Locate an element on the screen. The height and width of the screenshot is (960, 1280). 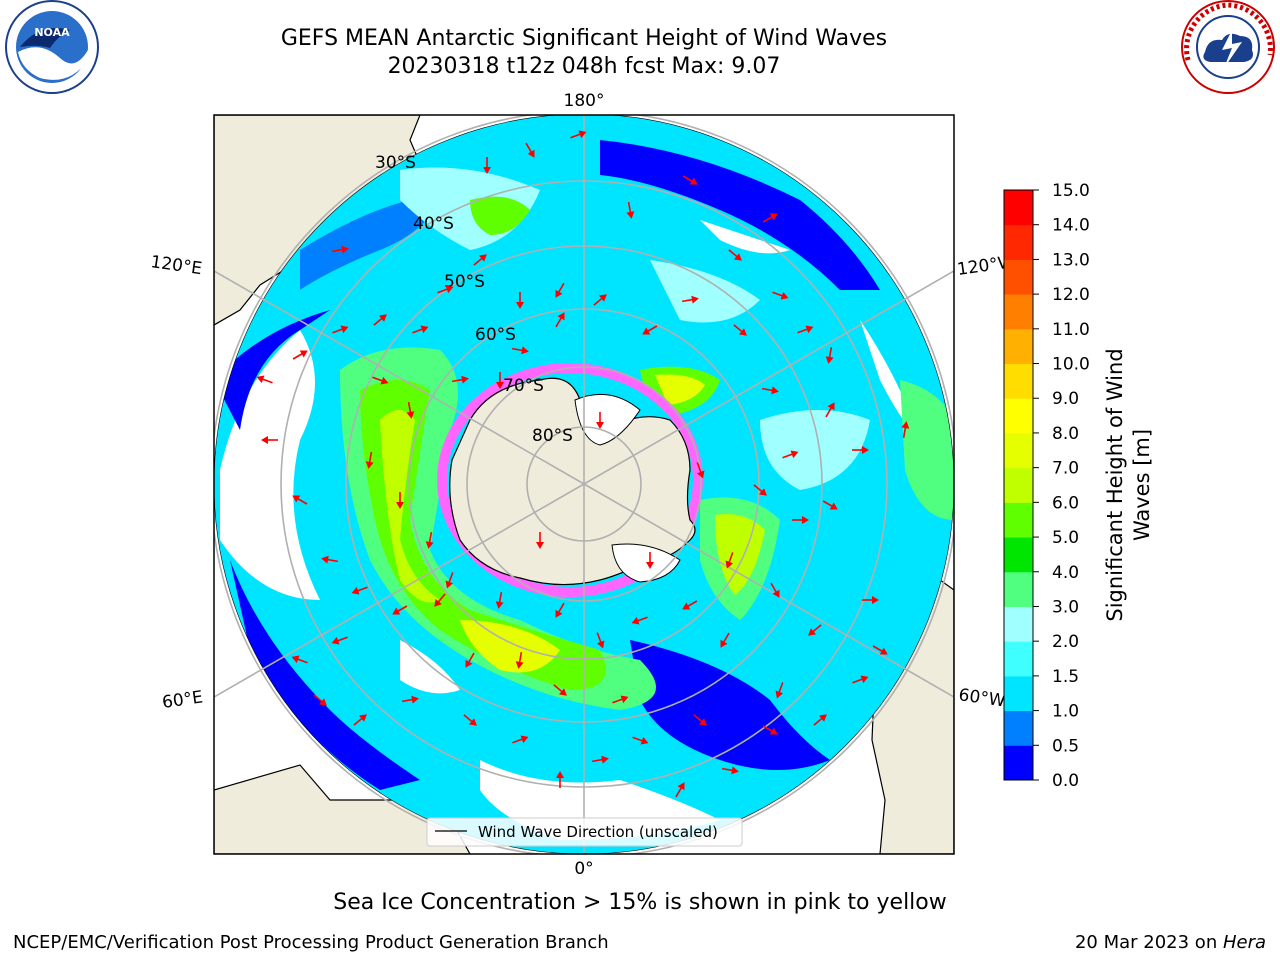
lon-label-60e: 60°E is located at coordinates (182, 699).